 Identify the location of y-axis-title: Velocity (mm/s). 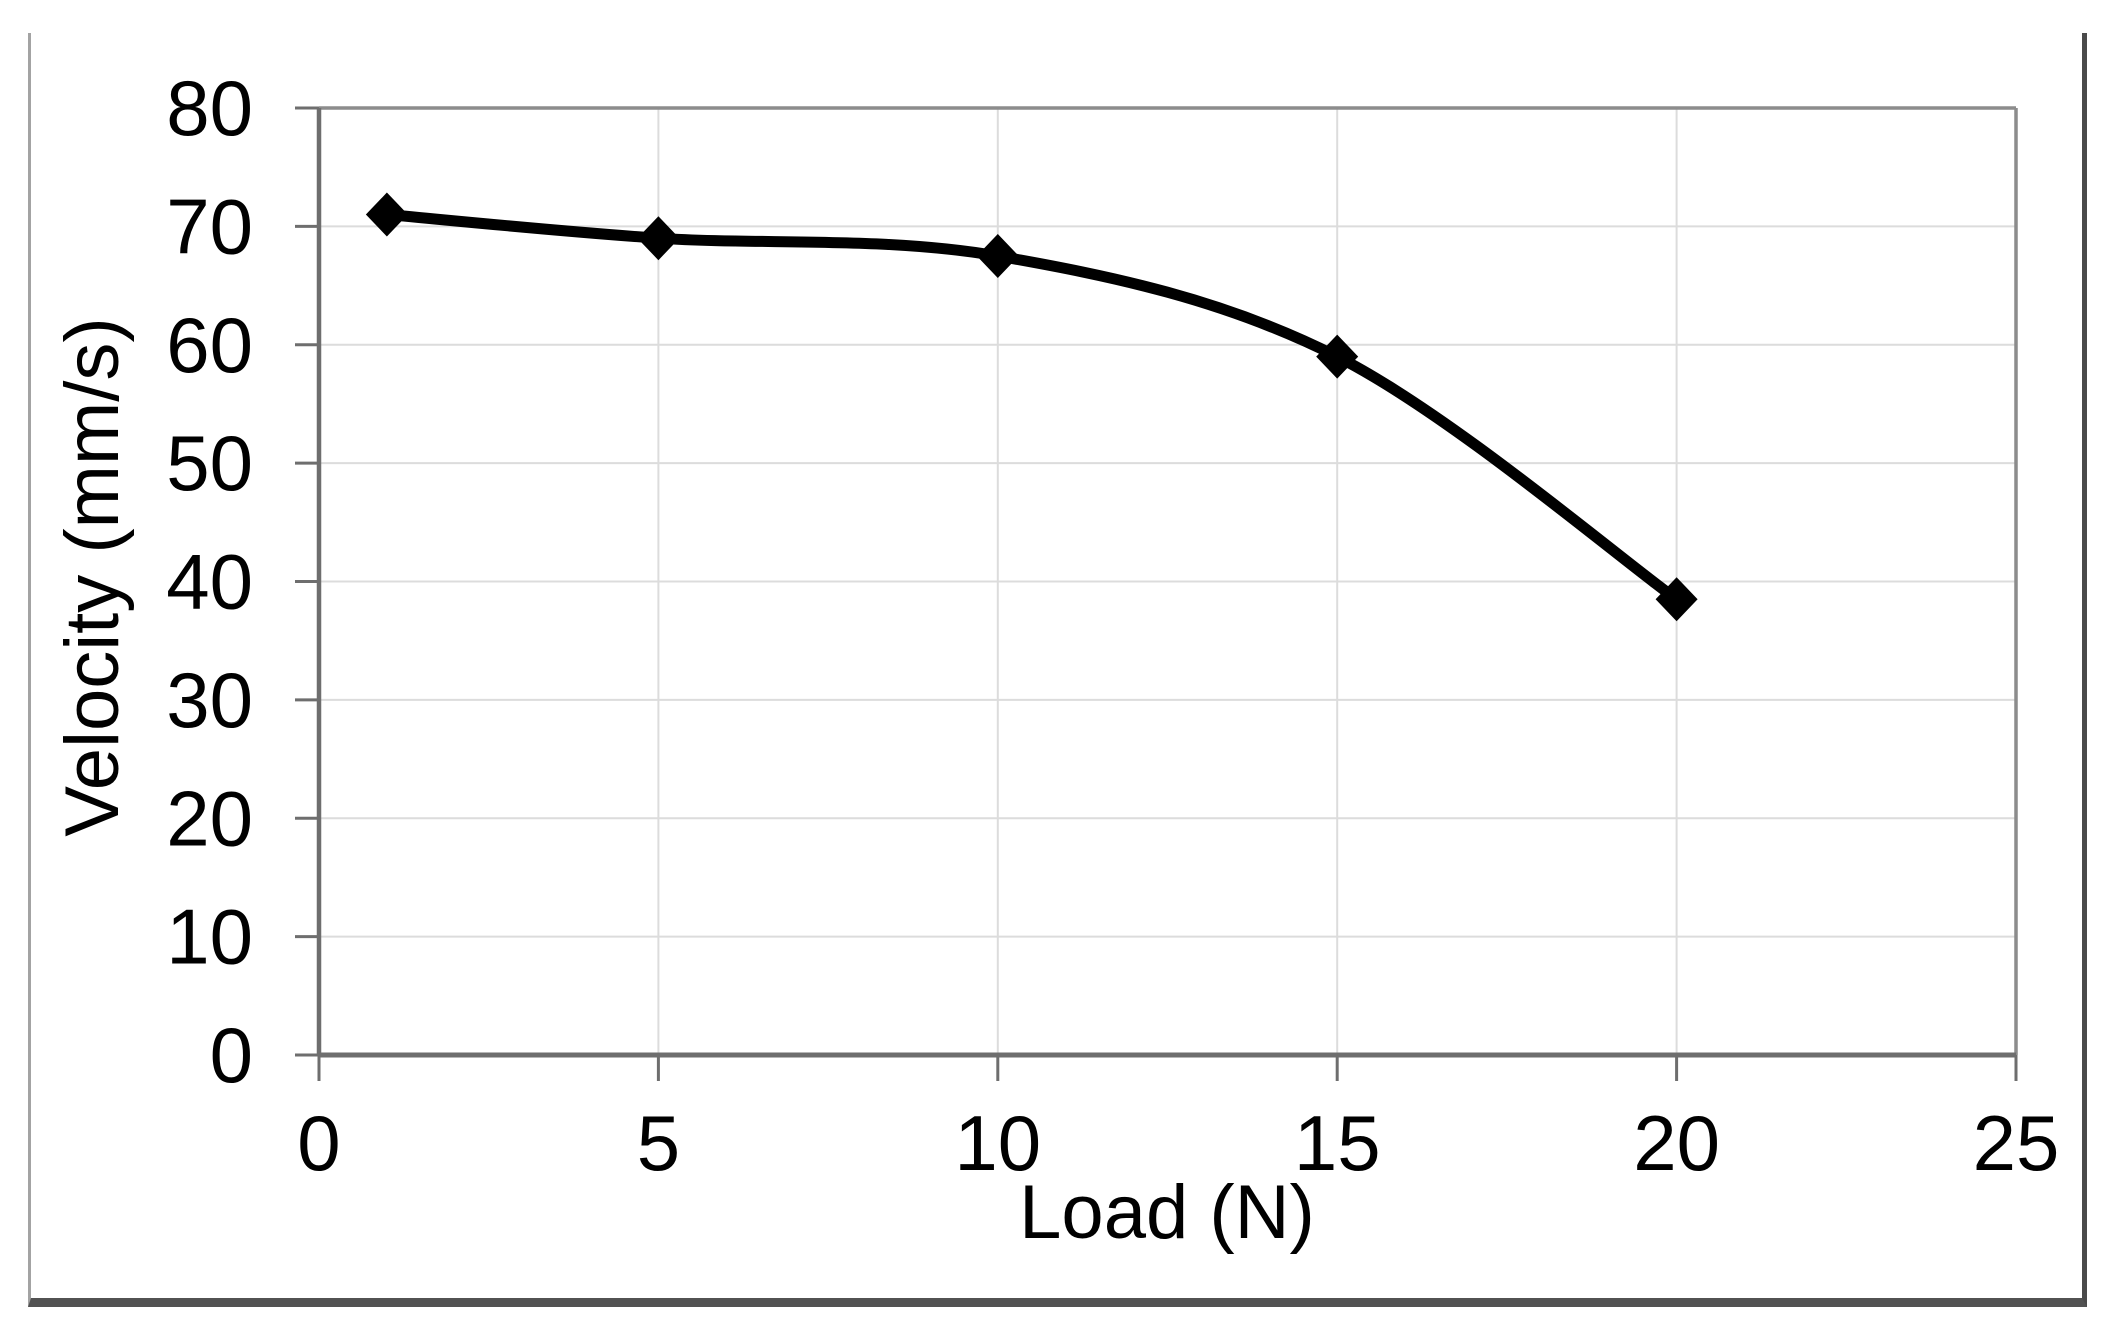
(92, 576).